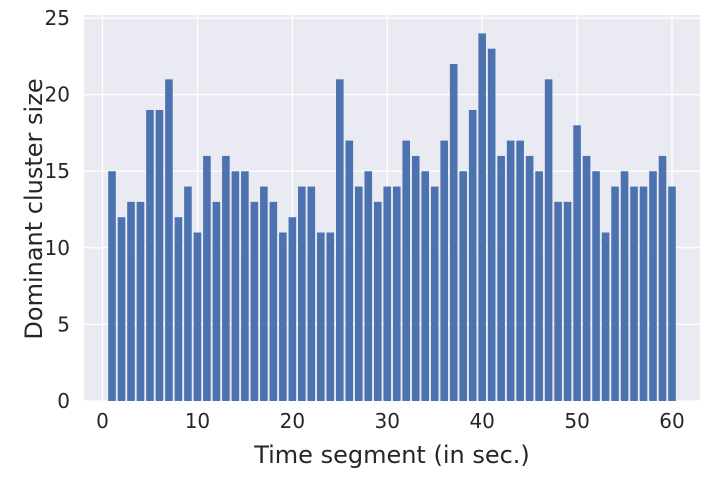  Describe the element at coordinates (197, 421) in the screenshot. I see `x-tick-label: 10` at that location.